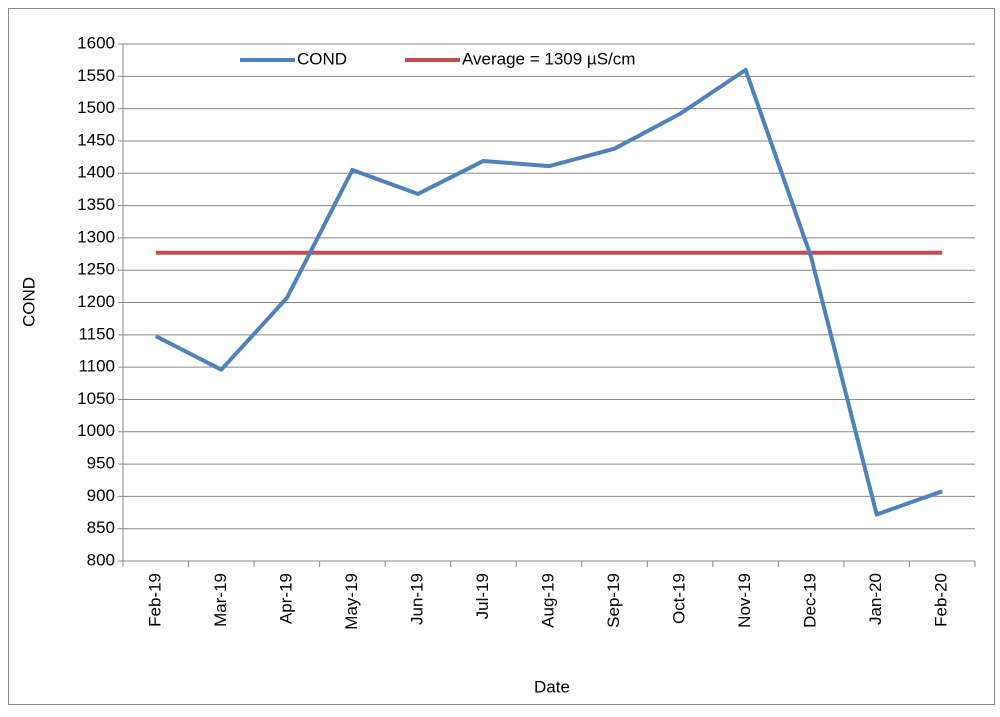 The width and height of the screenshot is (1000, 717). What do you see at coordinates (101, 527) in the screenshot?
I see `y-tick-label: 850` at bounding box center [101, 527].